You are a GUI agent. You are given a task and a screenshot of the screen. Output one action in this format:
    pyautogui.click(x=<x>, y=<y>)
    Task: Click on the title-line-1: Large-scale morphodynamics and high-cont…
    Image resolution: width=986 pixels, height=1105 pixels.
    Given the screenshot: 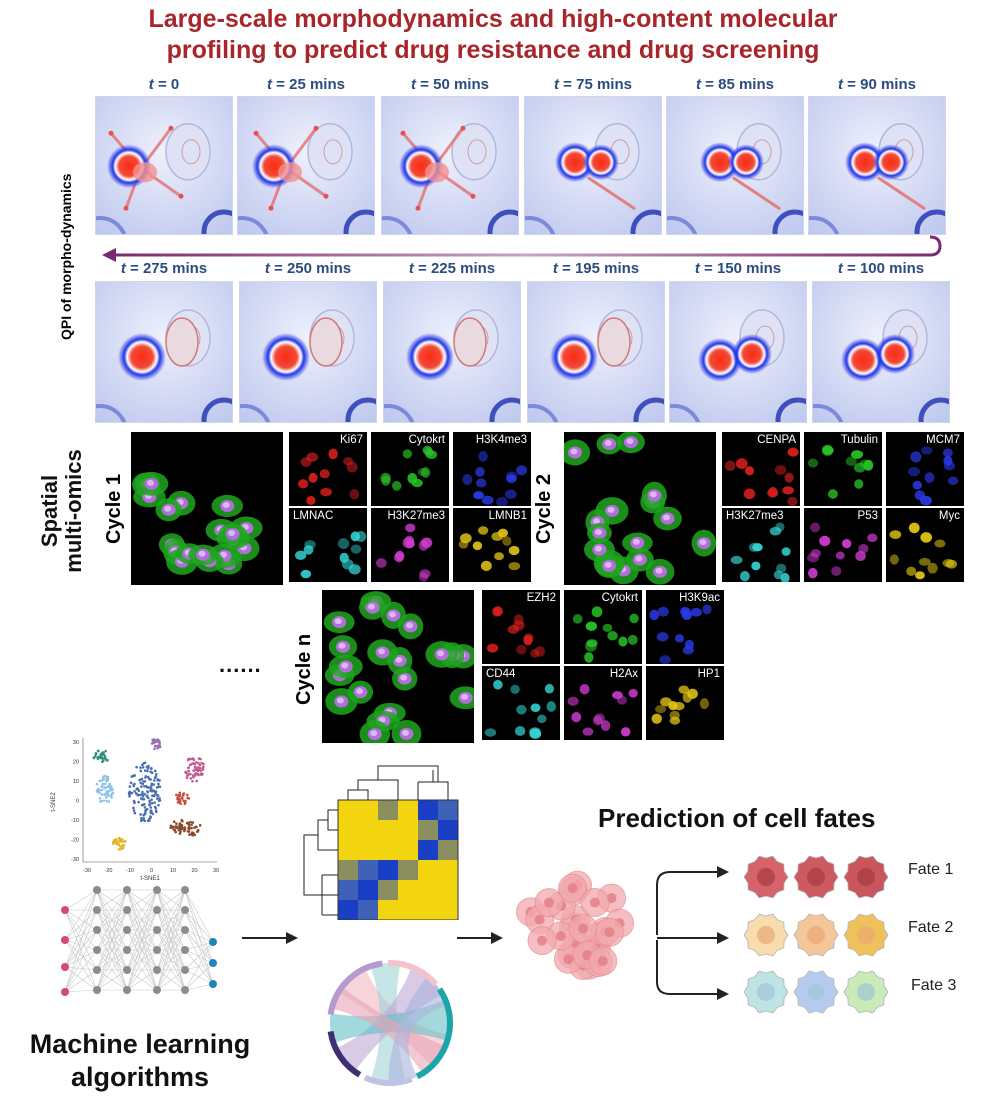 What is the action you would take?
    pyautogui.click(x=493, y=19)
    